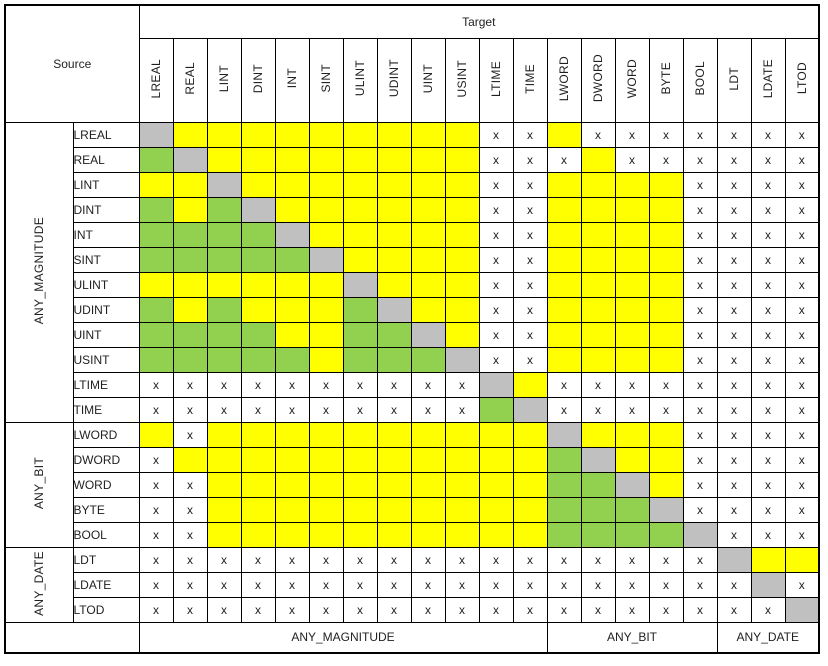 This screenshot has width=828, height=666. What do you see at coordinates (106, 584) in the screenshot?
I see `row-label-ldate: LDATE` at bounding box center [106, 584].